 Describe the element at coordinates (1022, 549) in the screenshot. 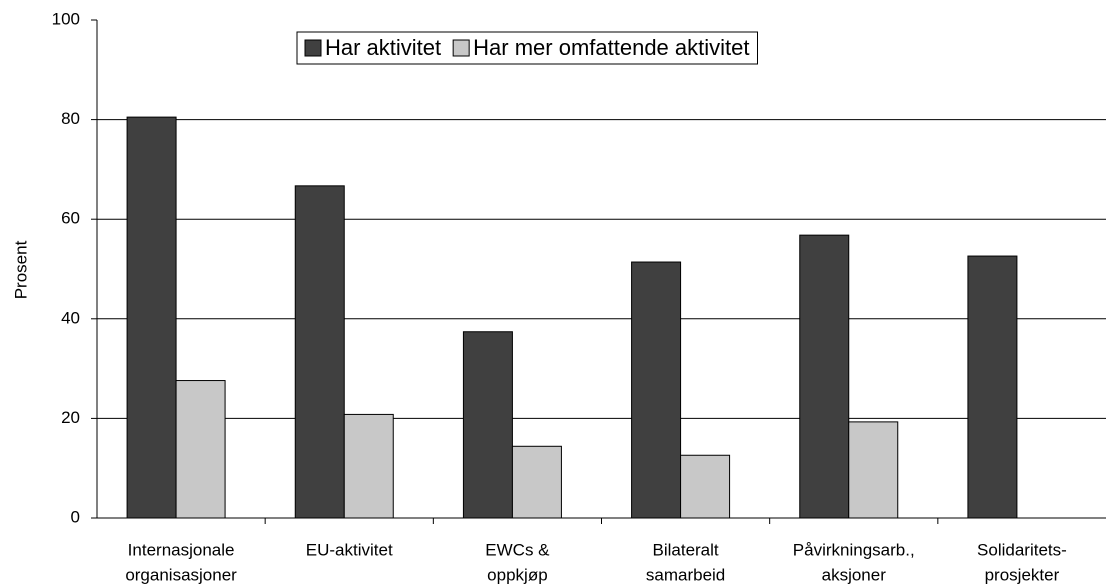

I see `x-tick-label: Solidaritets-` at that location.